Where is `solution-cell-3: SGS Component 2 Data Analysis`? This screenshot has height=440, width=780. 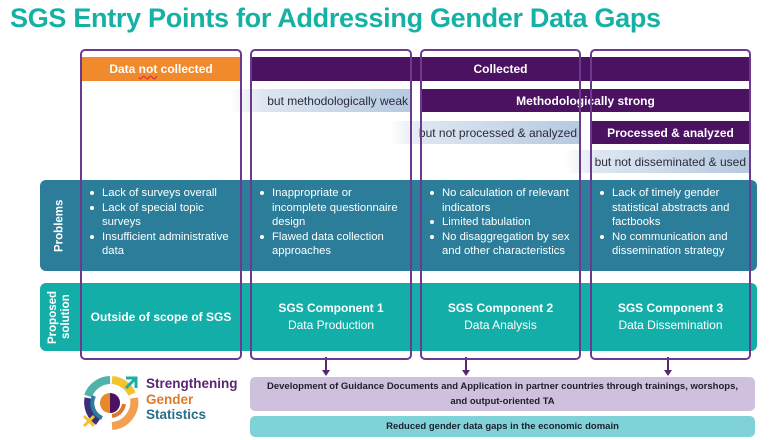 solution-cell-3: SGS Component 2 Data Analysis is located at coordinates (500, 317).